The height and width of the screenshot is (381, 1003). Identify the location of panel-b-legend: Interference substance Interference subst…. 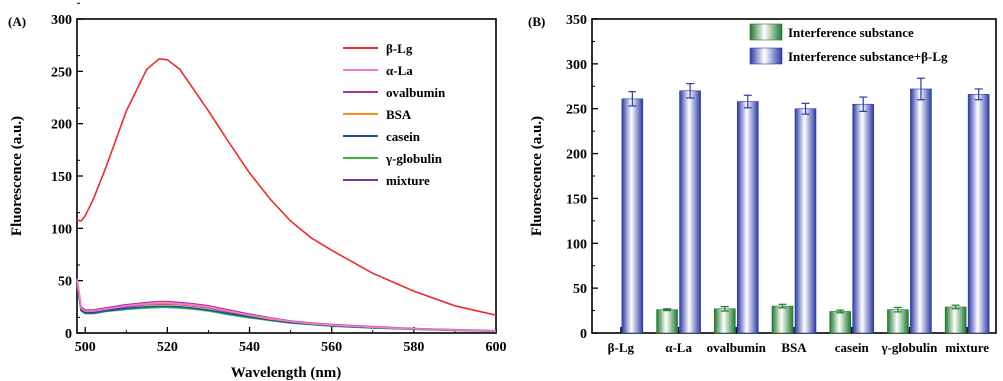
(848, 44).